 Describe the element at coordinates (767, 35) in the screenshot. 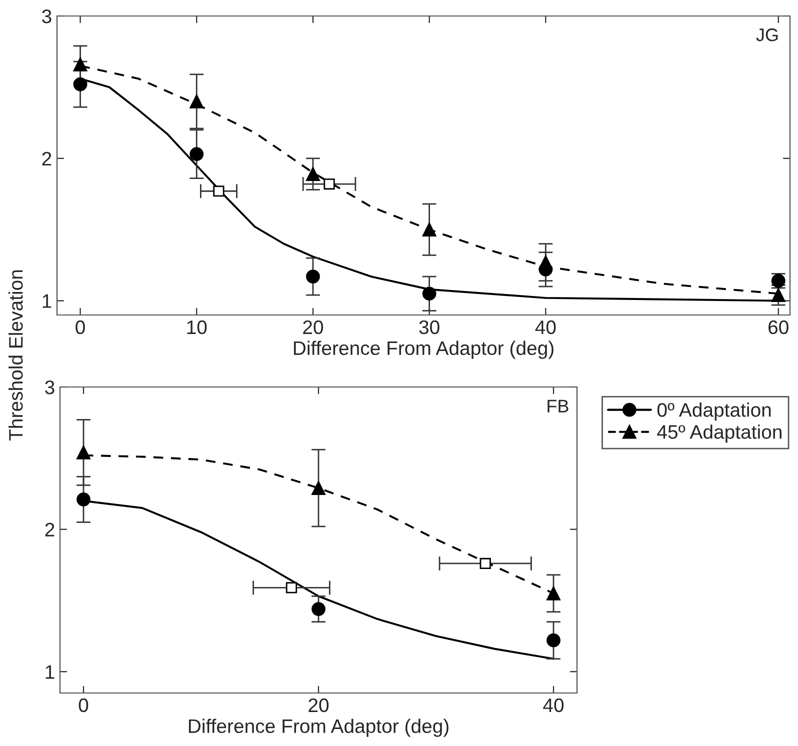

I see `annotation: JG` at that location.